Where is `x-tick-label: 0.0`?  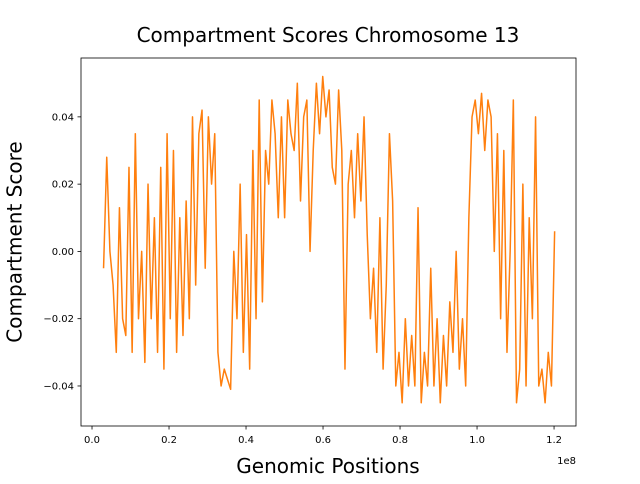
x-tick-label: 0.0 is located at coordinates (92, 440).